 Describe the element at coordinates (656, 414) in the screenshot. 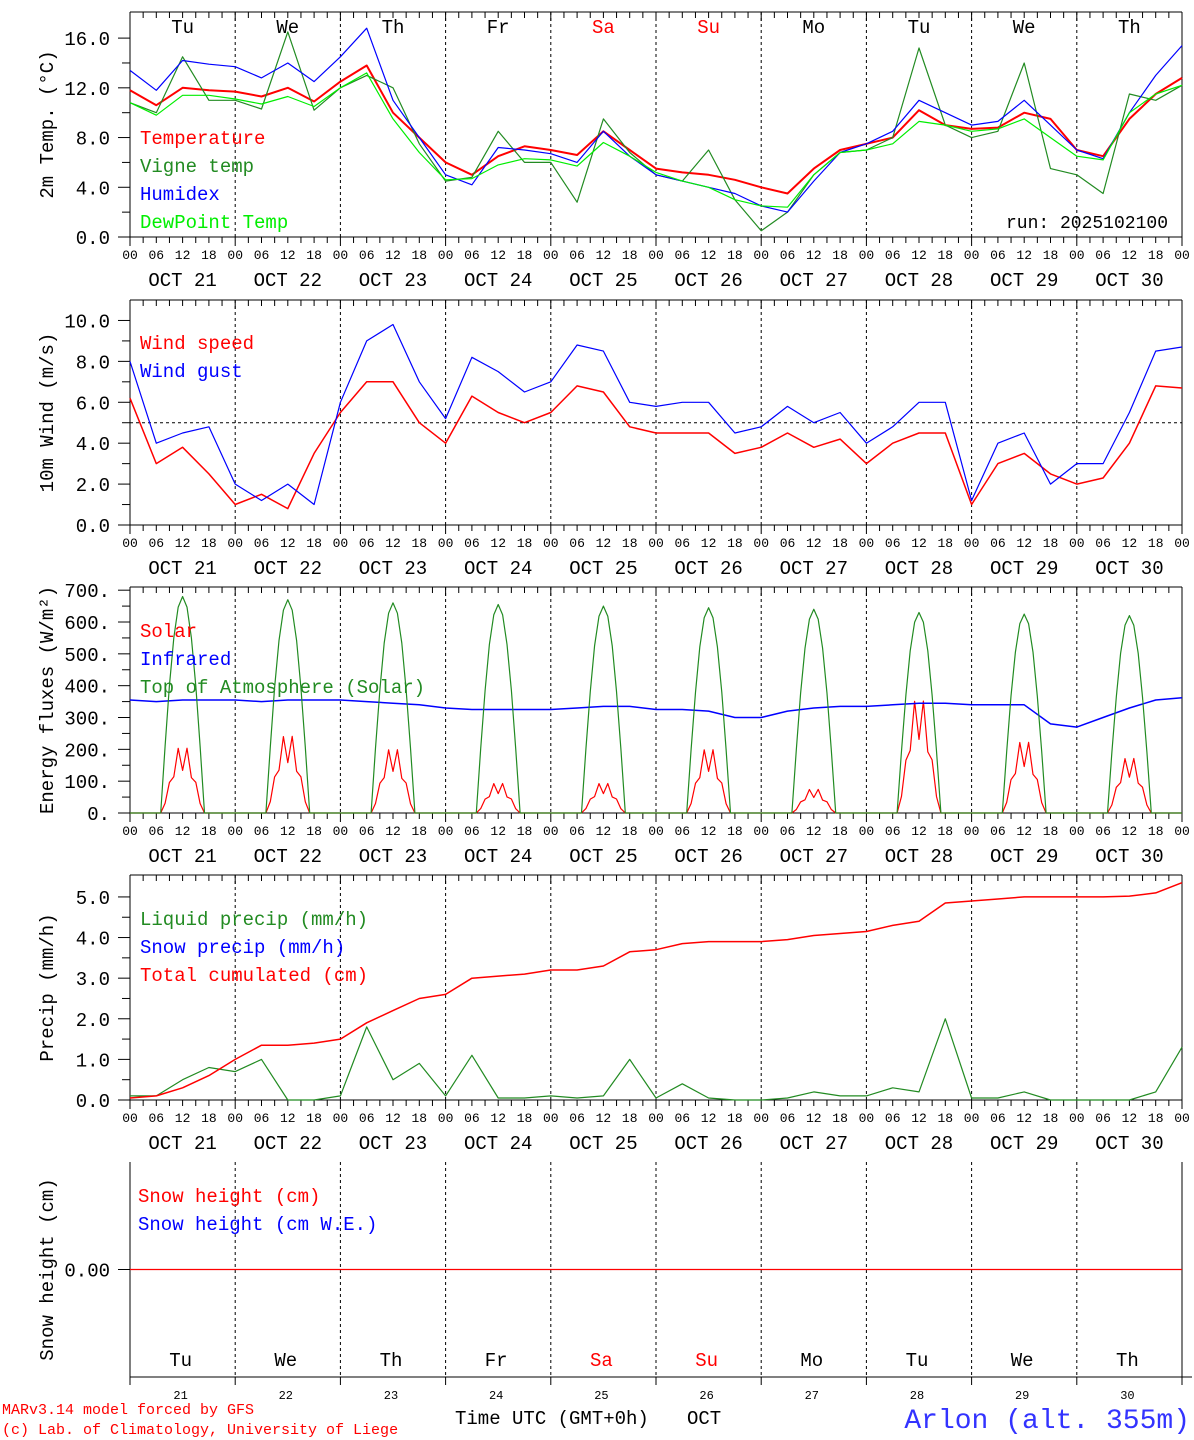

I see `series-line-wind-gust` at that location.